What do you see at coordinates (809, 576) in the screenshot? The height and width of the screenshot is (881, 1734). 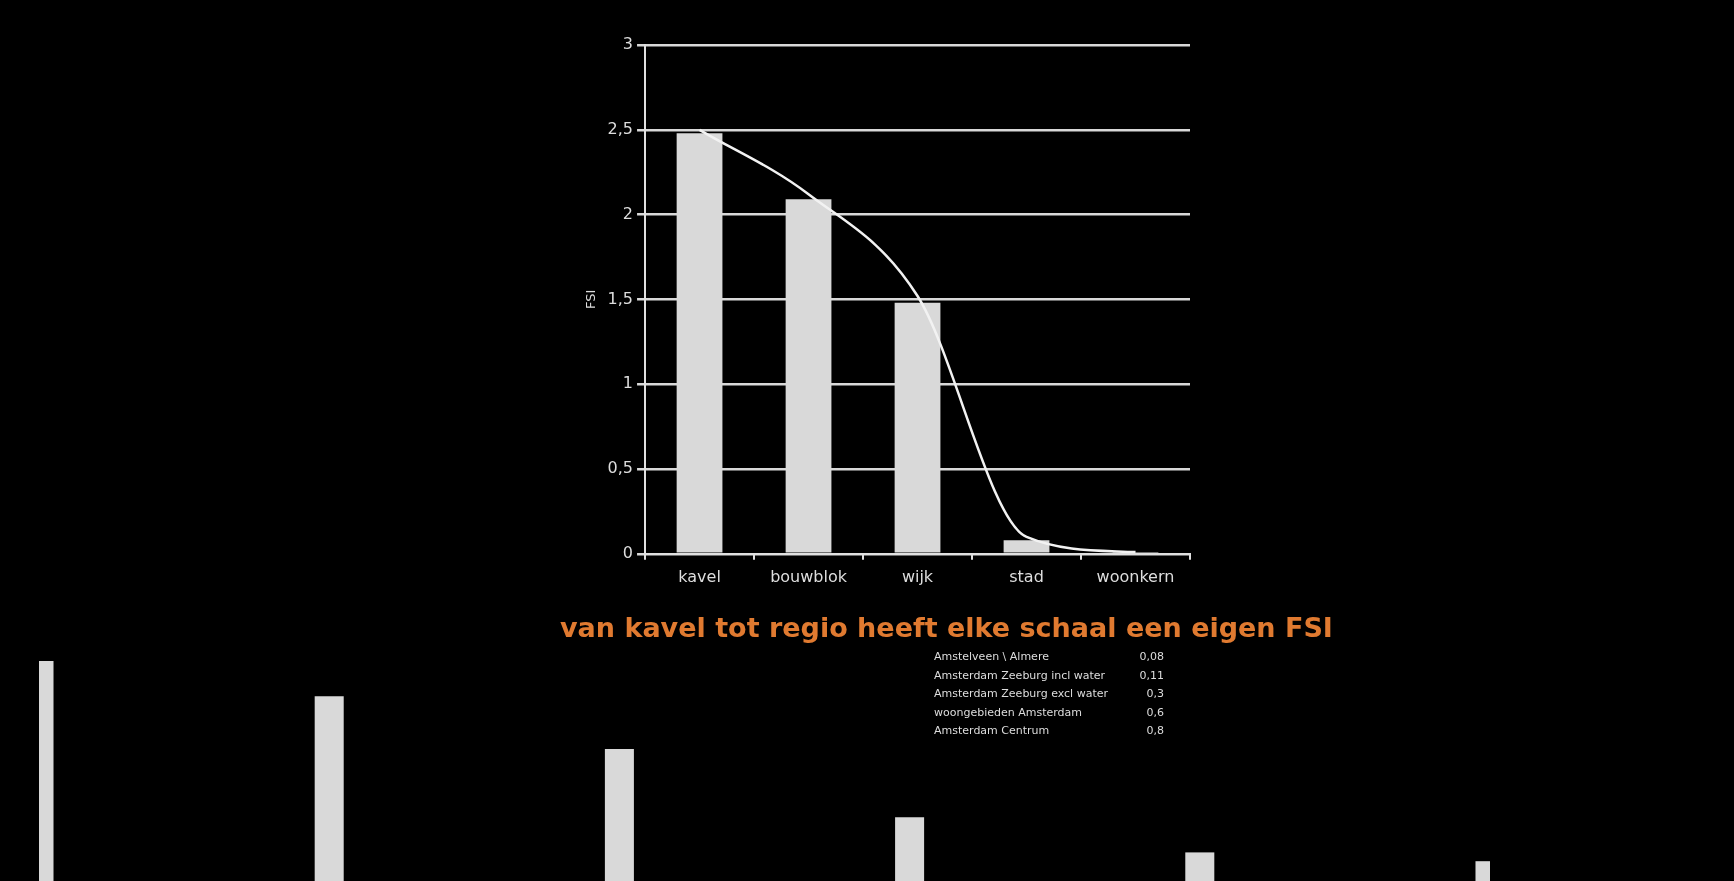 I see `x-tick-label: bouwblok` at bounding box center [809, 576].